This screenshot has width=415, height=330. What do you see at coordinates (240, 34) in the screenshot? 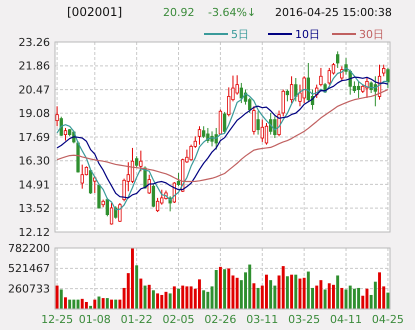
I see `legend-label: 5日` at bounding box center [240, 34].